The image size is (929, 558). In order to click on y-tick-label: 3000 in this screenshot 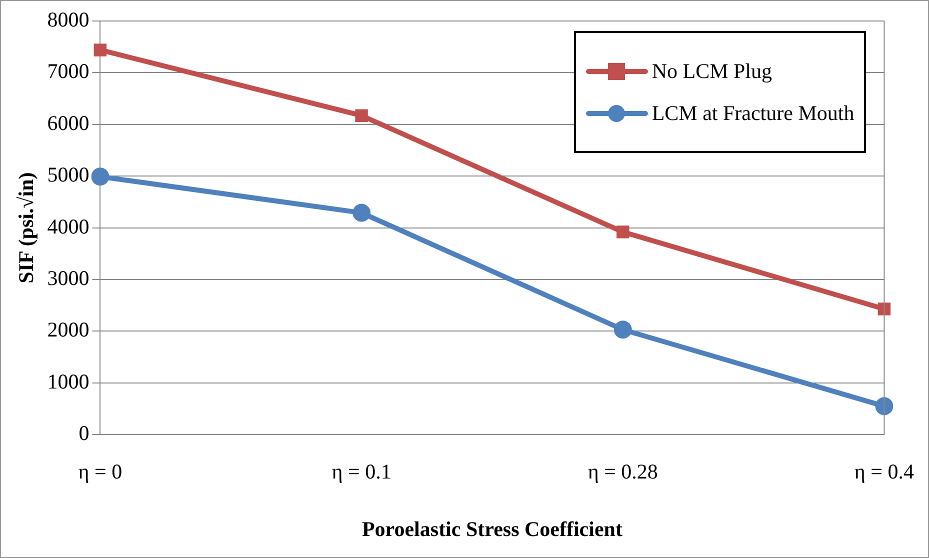, I will do `click(68, 278)`.